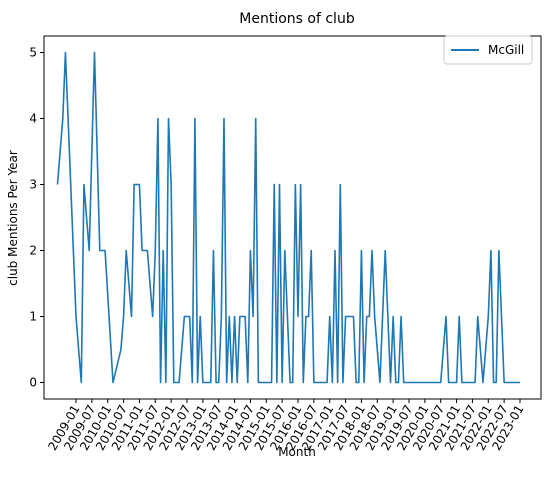  What do you see at coordinates (13, 218) in the screenshot?
I see `y-axis-label: club Mentions Per Year` at bounding box center [13, 218].